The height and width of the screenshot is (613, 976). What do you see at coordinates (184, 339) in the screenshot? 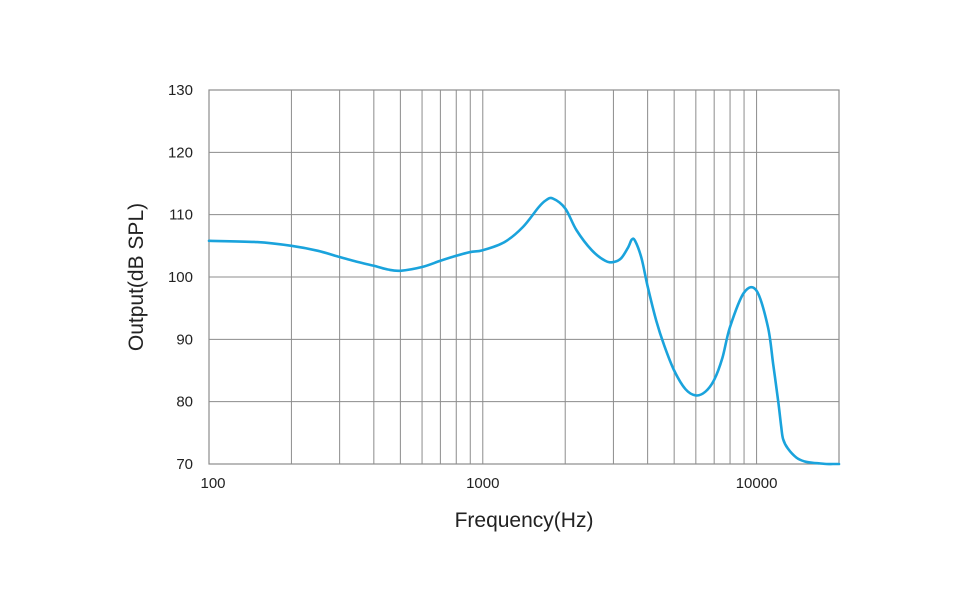
I see `y-tick-label: 90` at bounding box center [184, 339].